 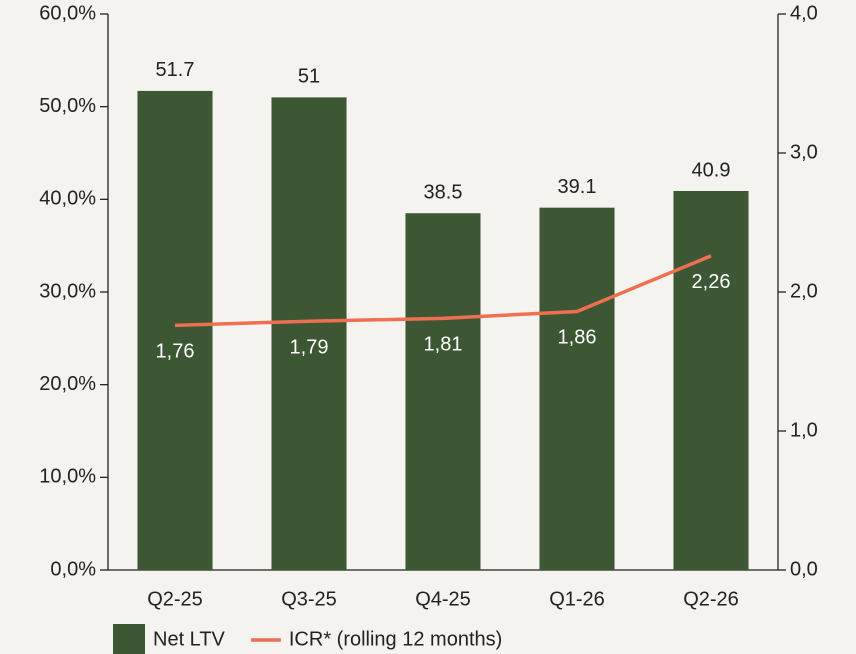 I want to click on line, so click(x=443, y=291).